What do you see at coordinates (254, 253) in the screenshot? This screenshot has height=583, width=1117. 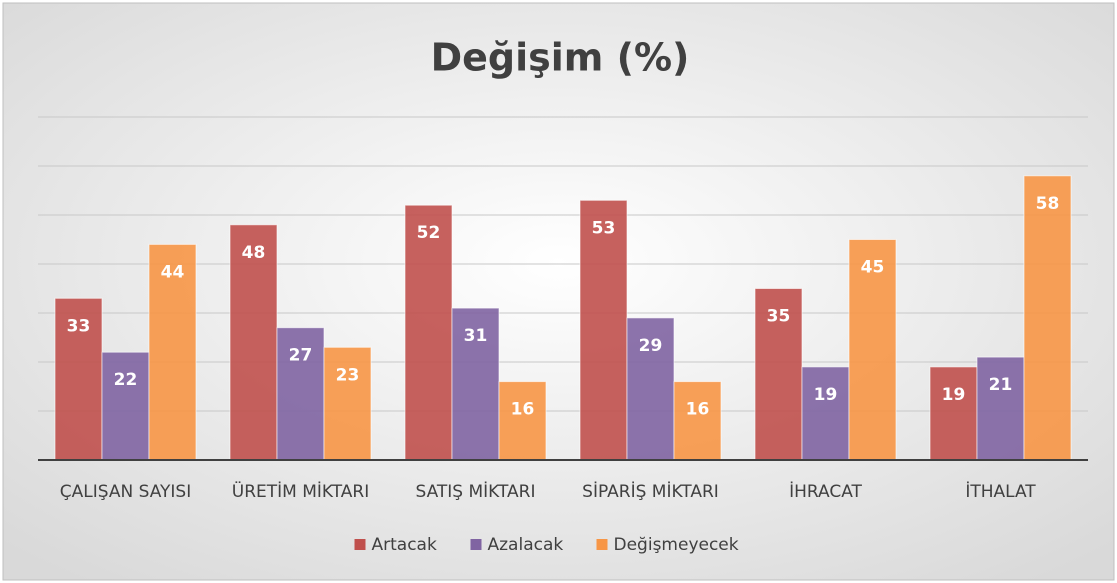 I see `value-label: 48` at bounding box center [254, 253].